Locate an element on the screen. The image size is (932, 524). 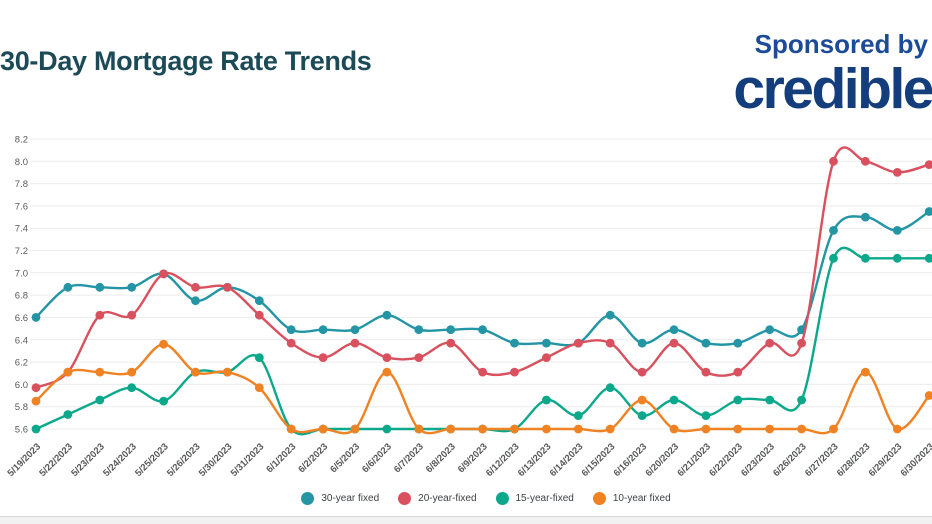
y-tick-label: 6.2 is located at coordinates (21, 363).